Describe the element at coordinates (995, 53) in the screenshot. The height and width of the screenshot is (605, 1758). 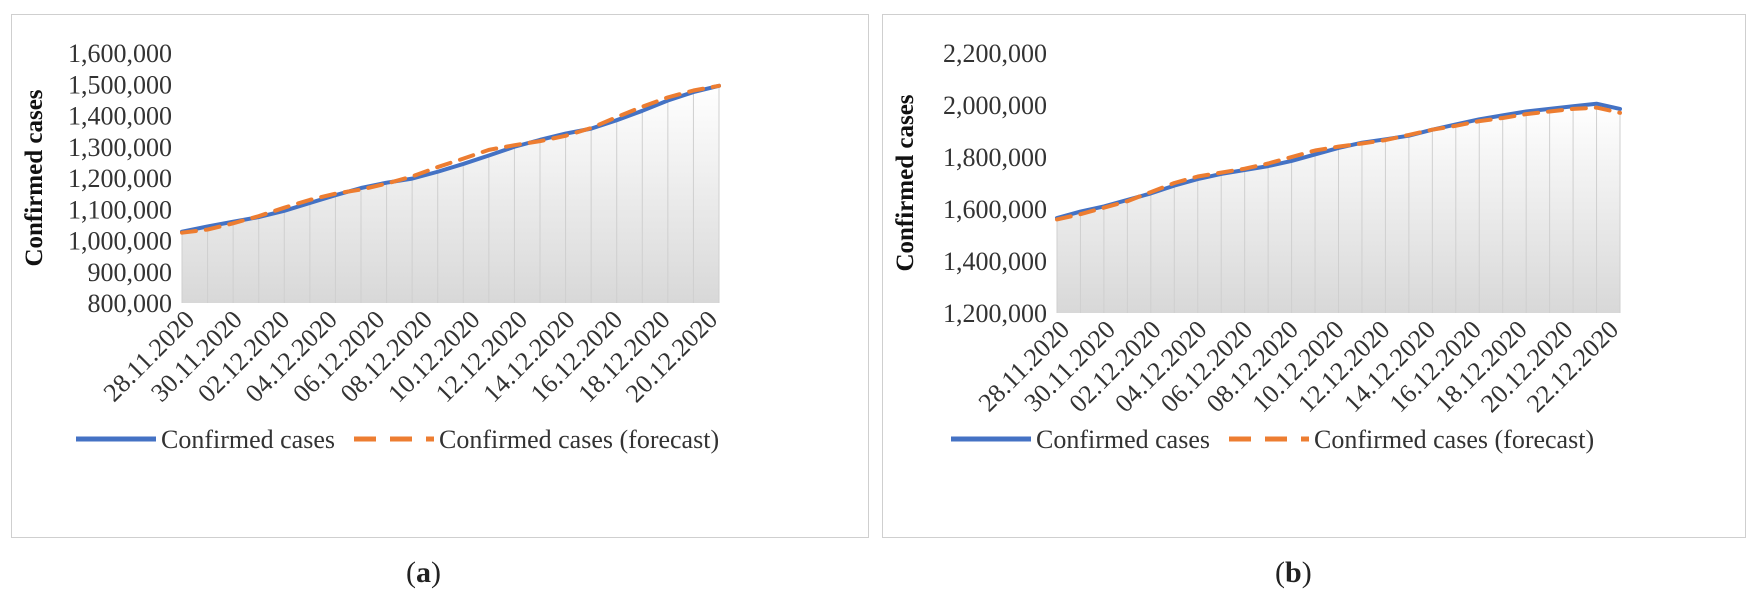
I see `y-tick-label: 2,200,000` at that location.